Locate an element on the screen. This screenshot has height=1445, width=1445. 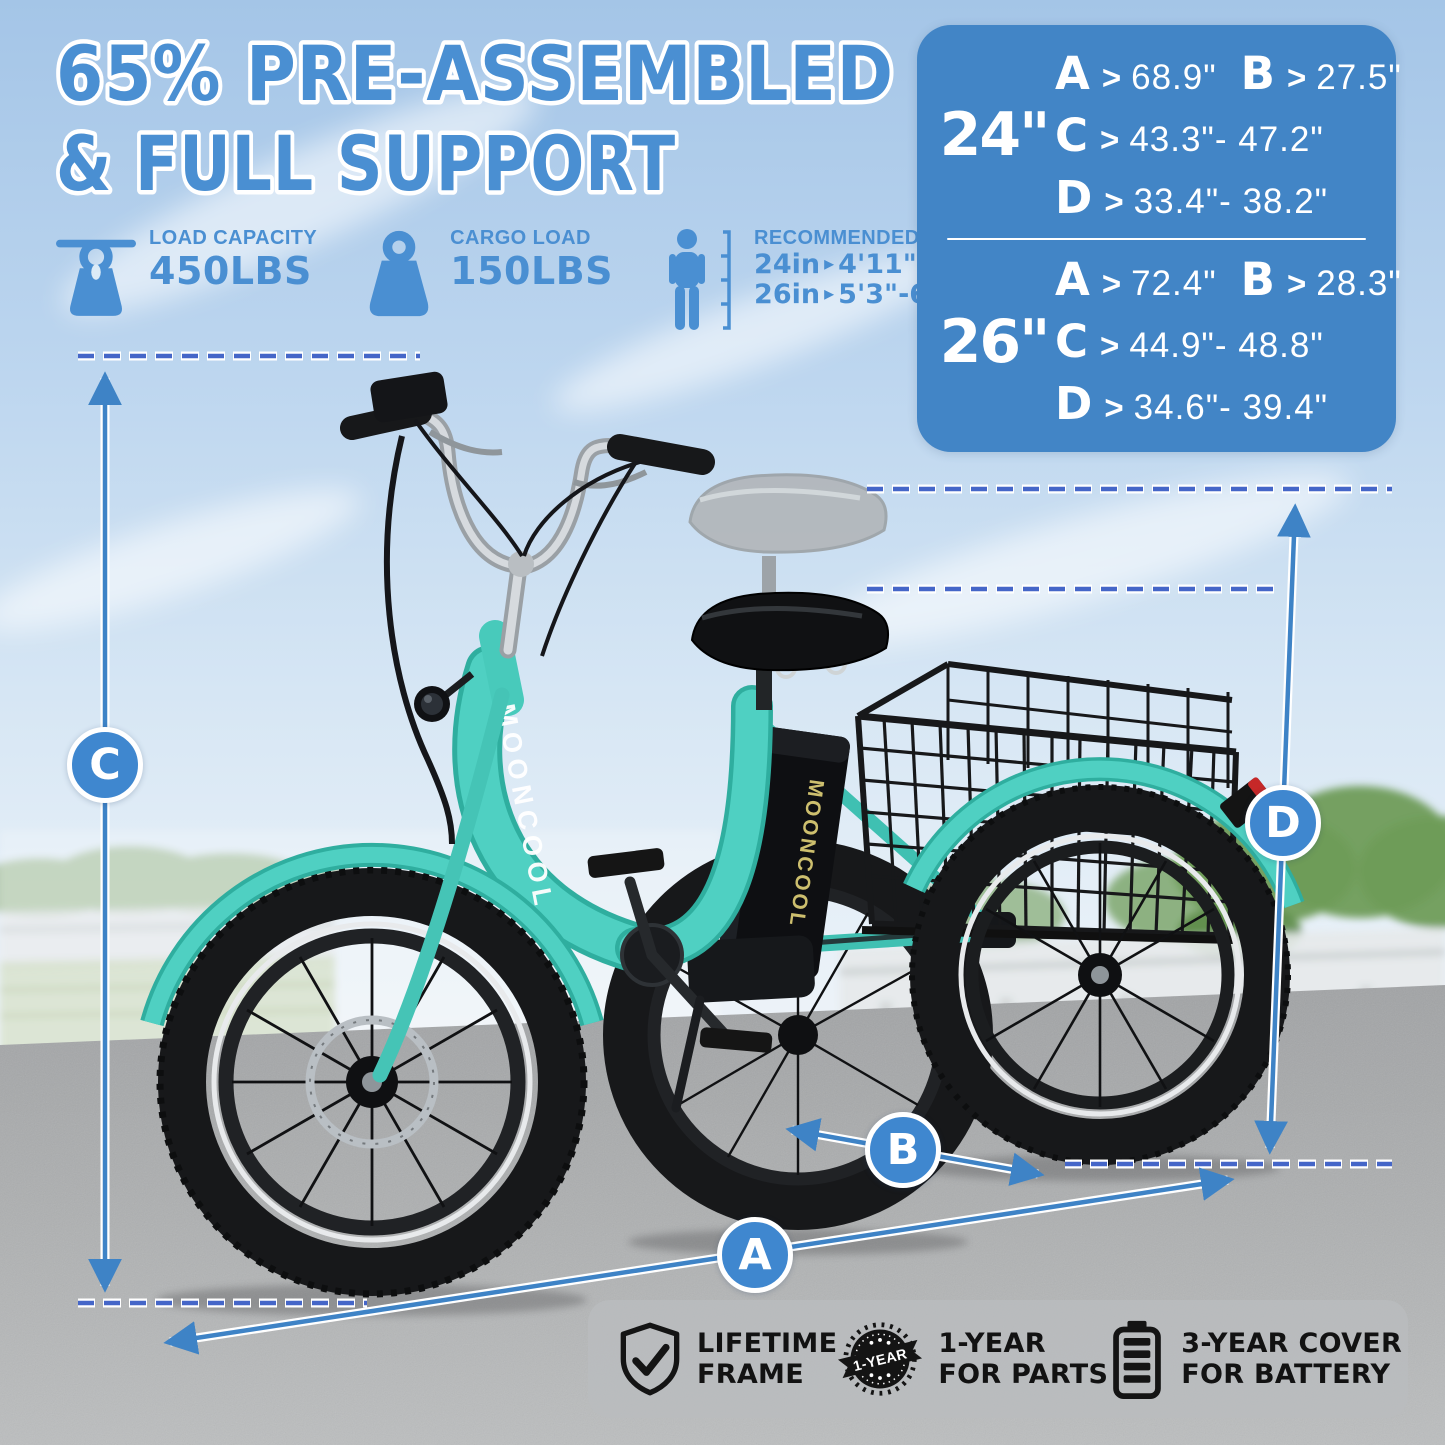
headline: 65% PRE-ASSEMBLED & FULL SUPPORT is located at coordinates (475, 119).